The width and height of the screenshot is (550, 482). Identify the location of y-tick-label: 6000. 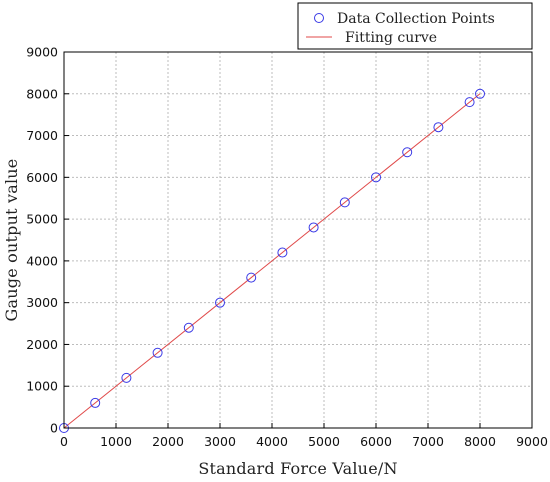
(42, 177).